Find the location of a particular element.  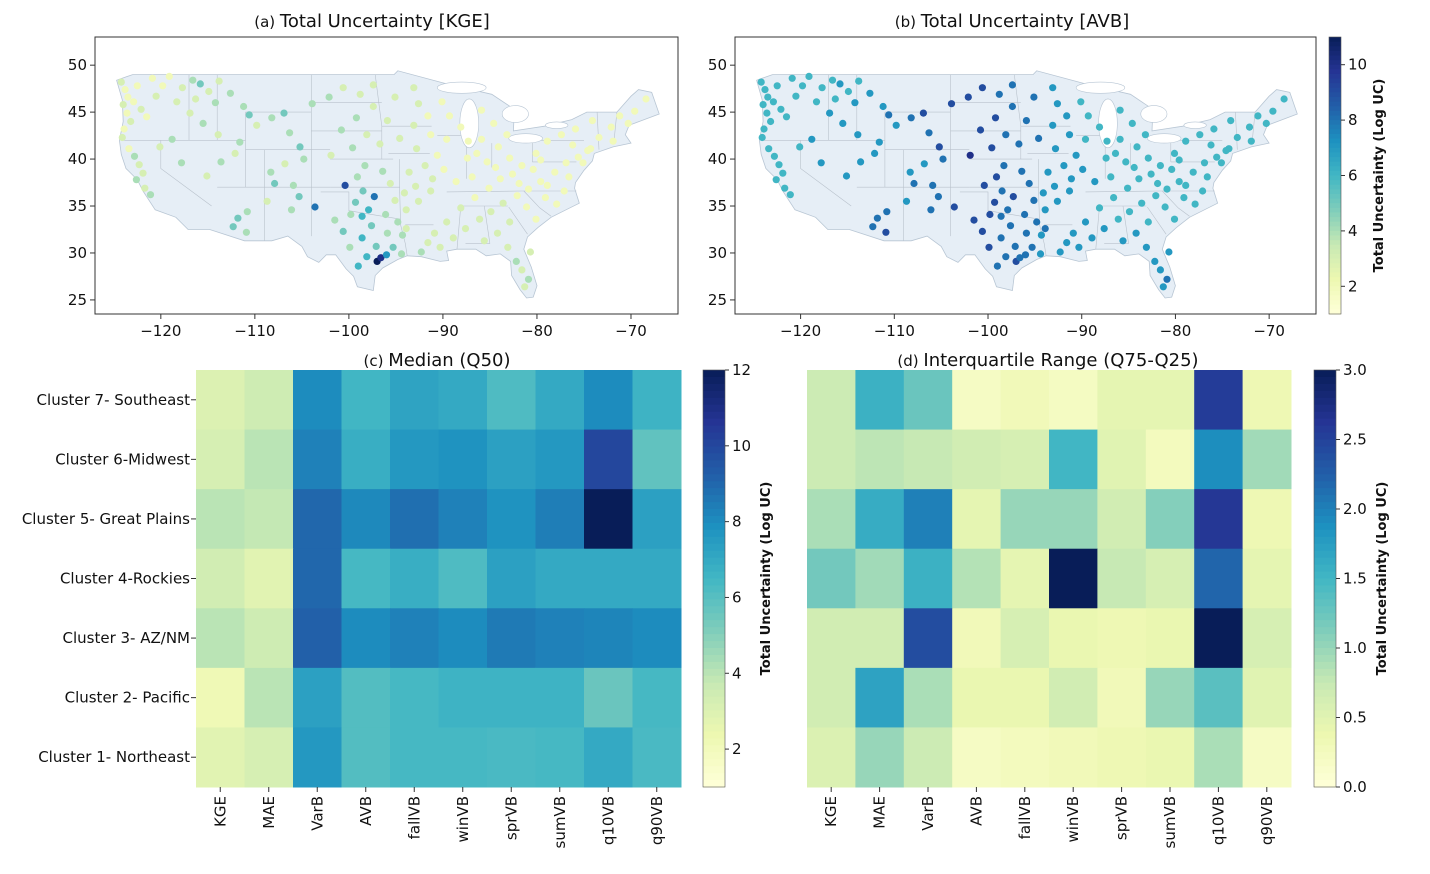

colorbar-frame is located at coordinates (714, 578).